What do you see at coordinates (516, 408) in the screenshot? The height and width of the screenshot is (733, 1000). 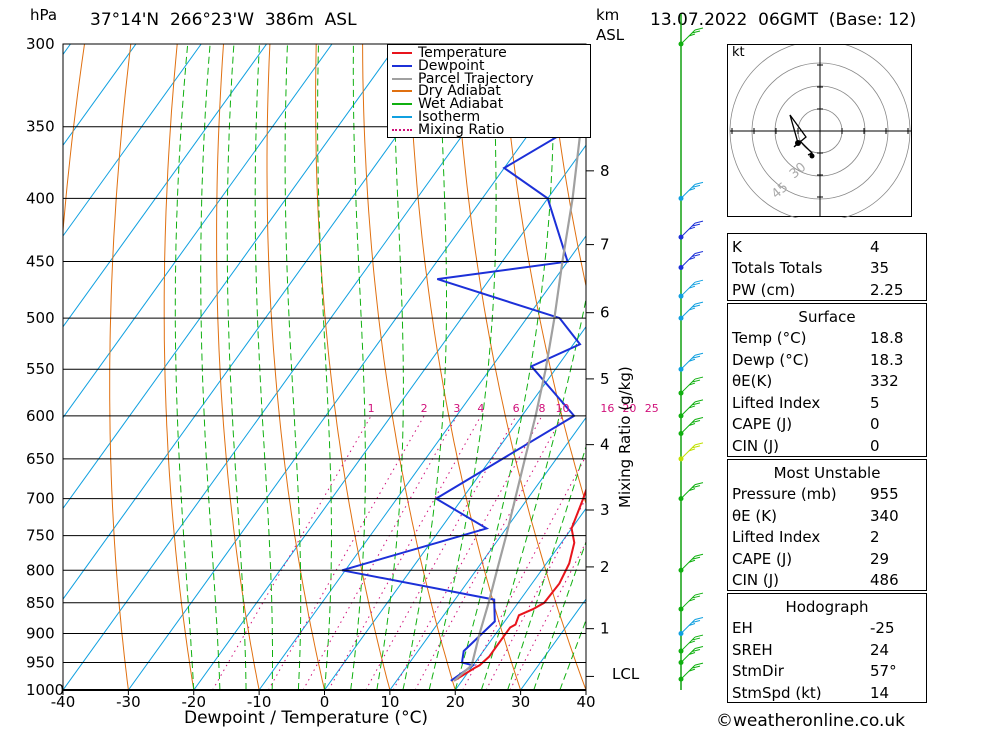 I see `mixing-ratio-label: 6` at bounding box center [516, 408].